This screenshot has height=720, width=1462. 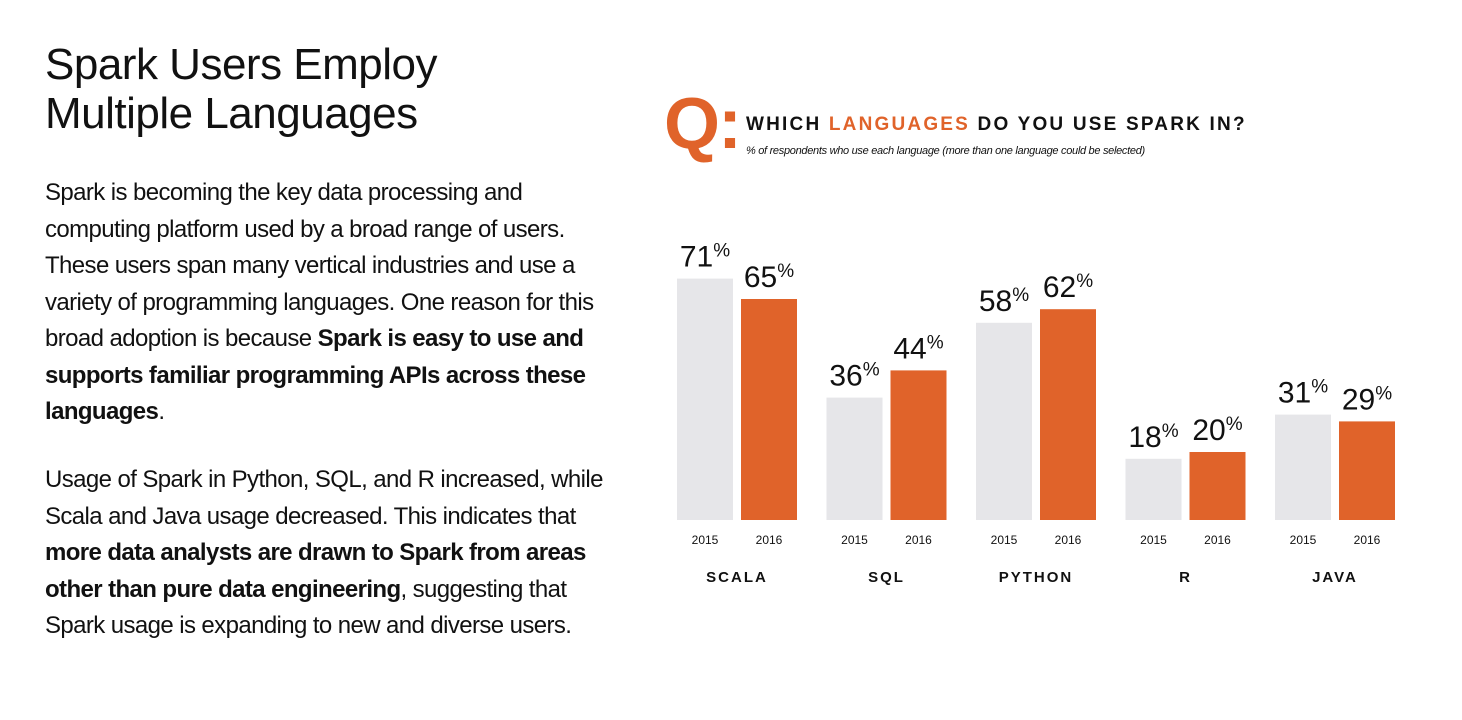 What do you see at coordinates (1108, 124) in the screenshot?
I see `chart-title-post: DO YOU USE SPARK IN?` at bounding box center [1108, 124].